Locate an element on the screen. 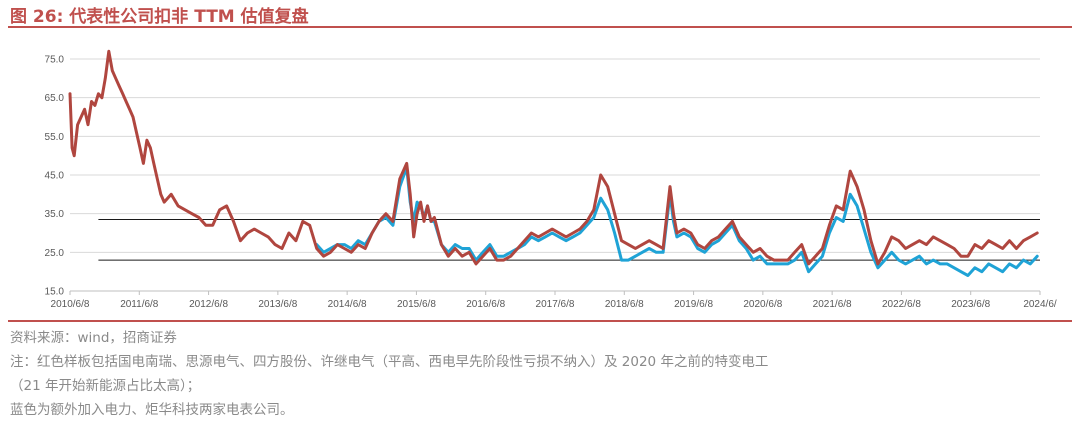 Image resolution: width=1080 pixels, height=431 pixels. x-tick-label: 2011/6/8 is located at coordinates (139, 304).